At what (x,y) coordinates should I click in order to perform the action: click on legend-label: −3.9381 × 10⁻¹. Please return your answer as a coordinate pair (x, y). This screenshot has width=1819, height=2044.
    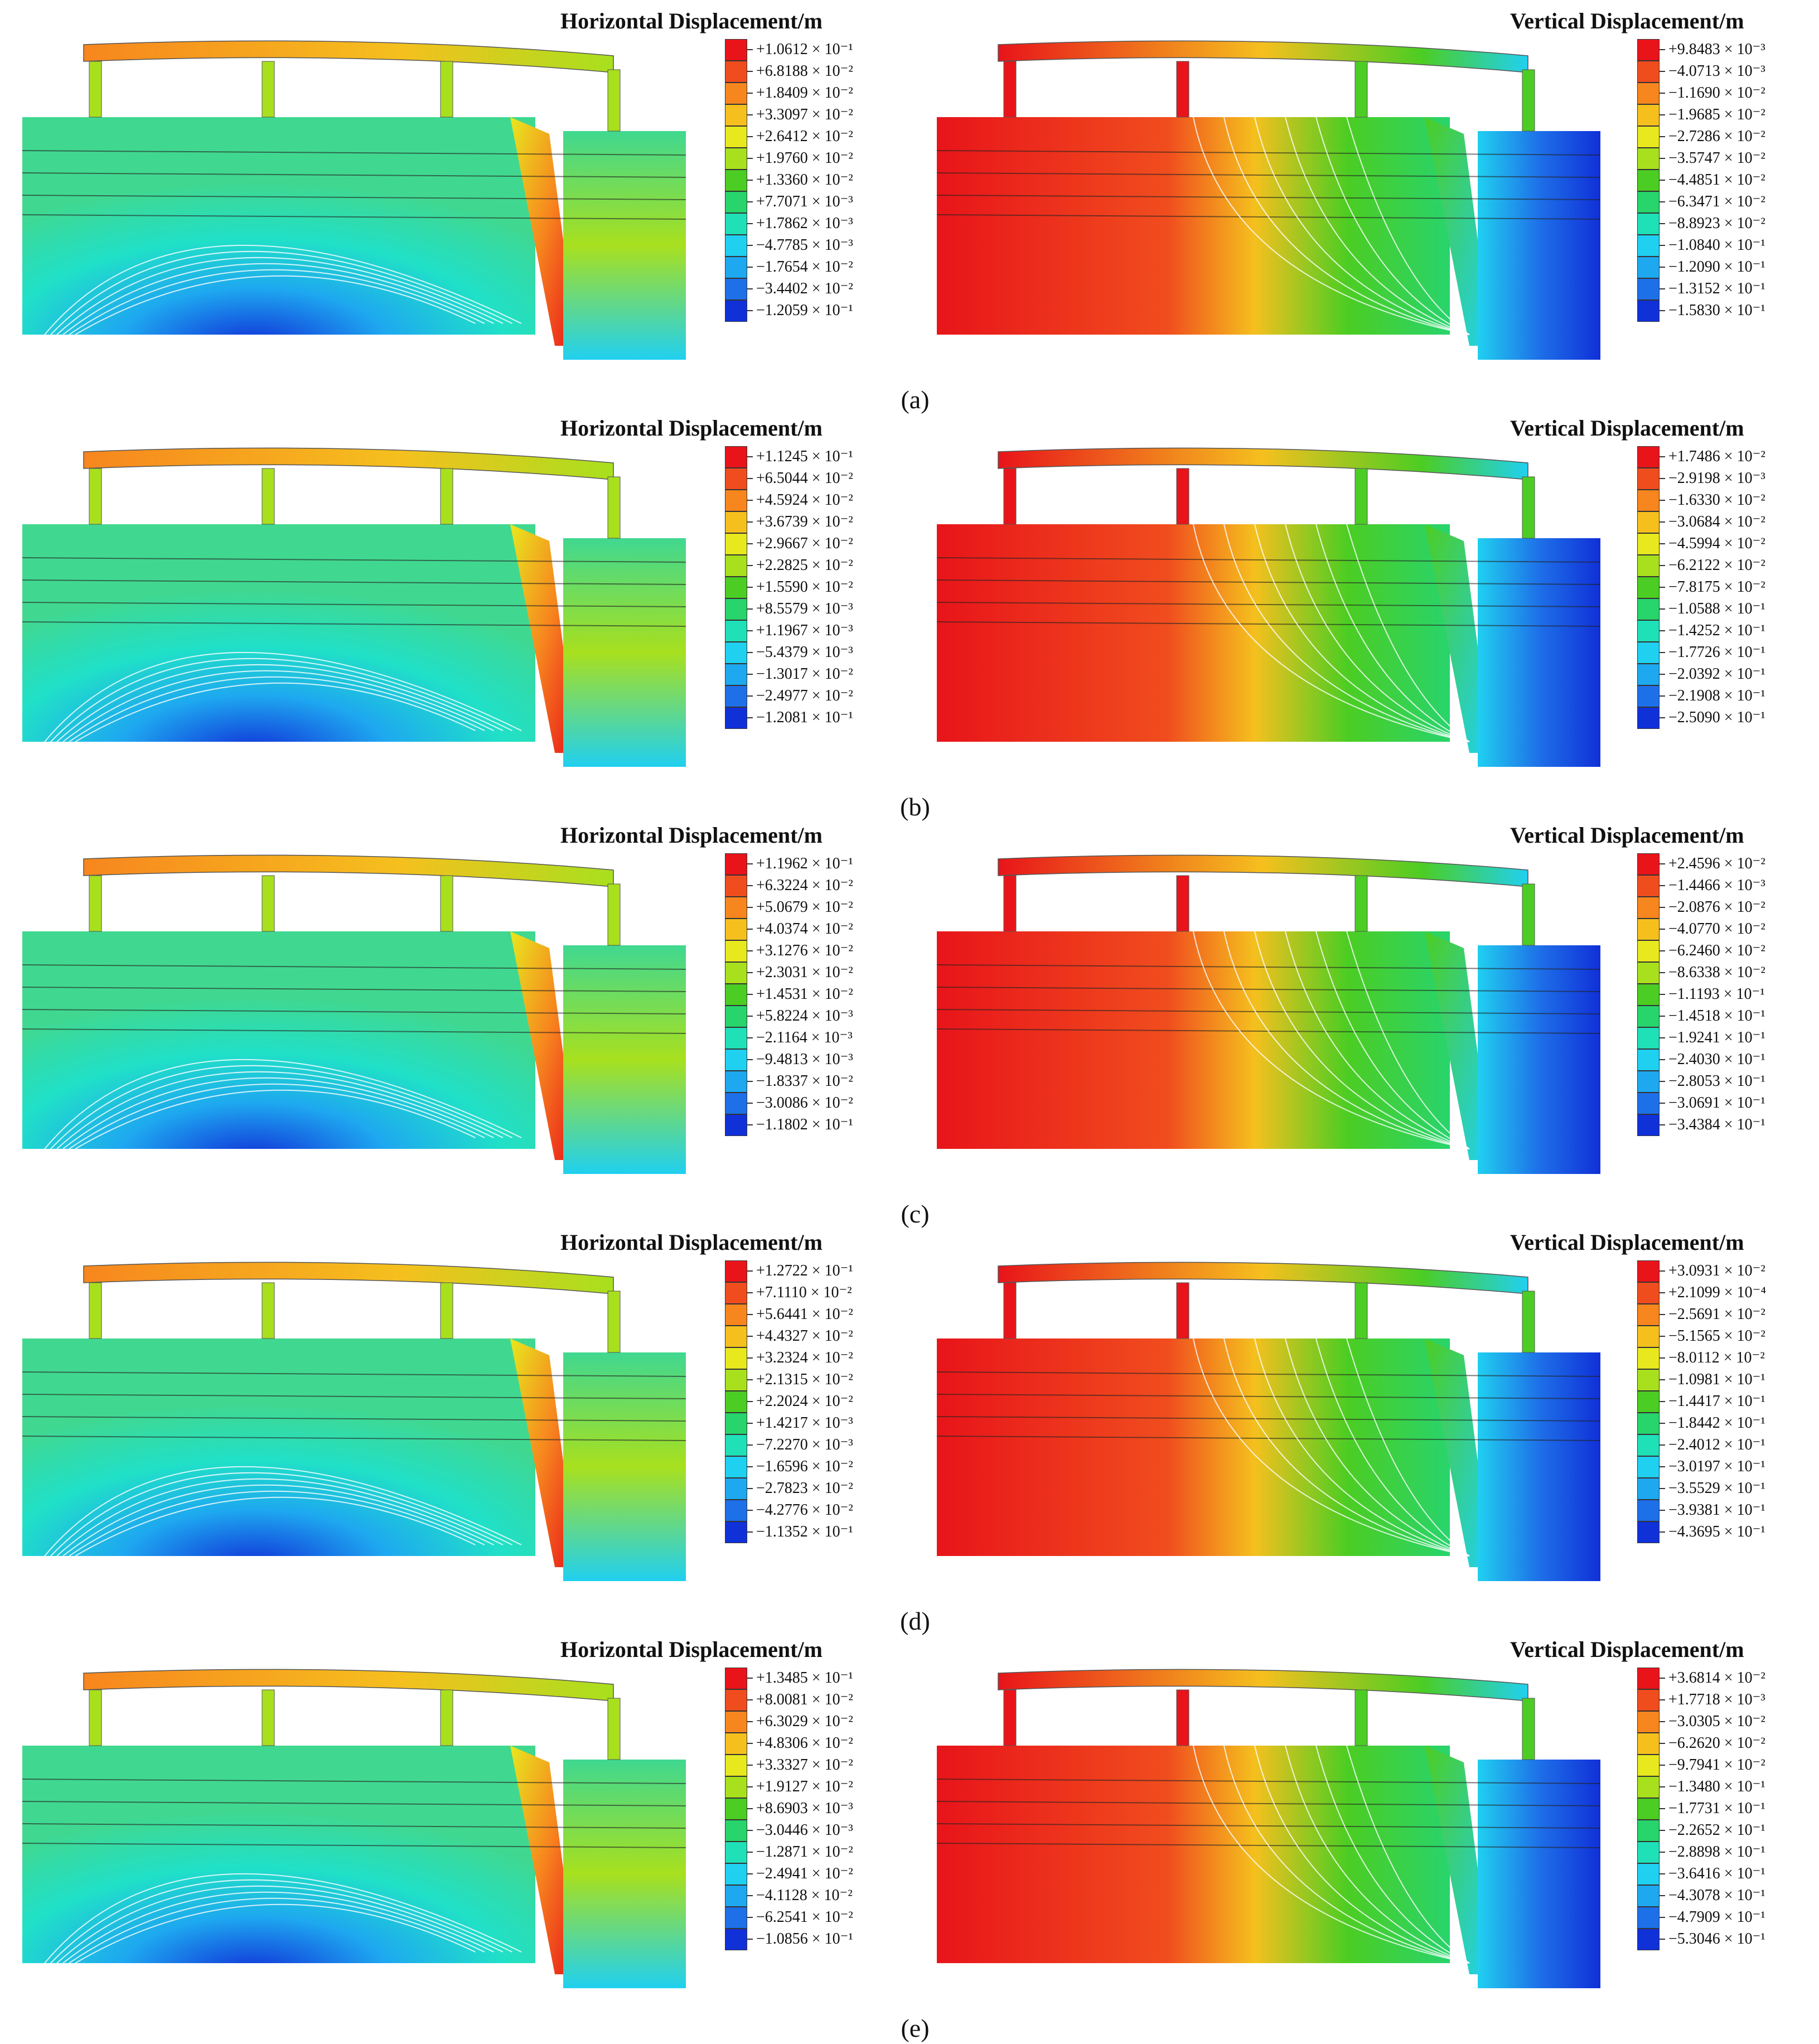
    Looking at the image, I should click on (1716, 1510).